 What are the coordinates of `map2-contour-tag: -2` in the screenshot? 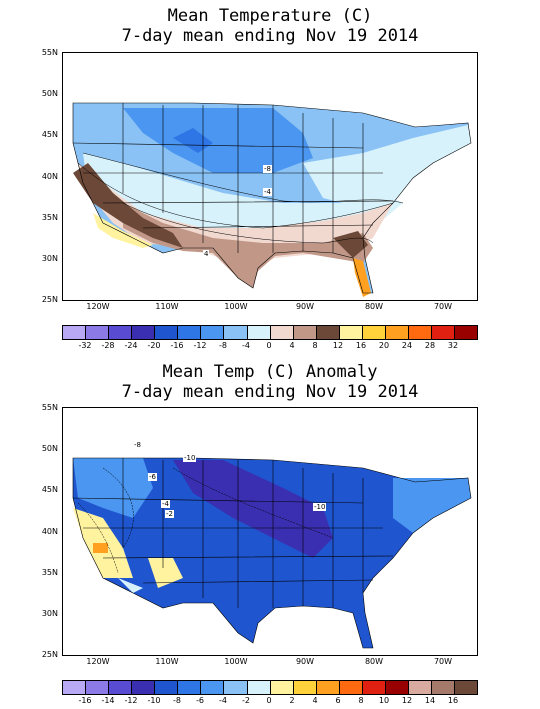 It's located at (169, 514).